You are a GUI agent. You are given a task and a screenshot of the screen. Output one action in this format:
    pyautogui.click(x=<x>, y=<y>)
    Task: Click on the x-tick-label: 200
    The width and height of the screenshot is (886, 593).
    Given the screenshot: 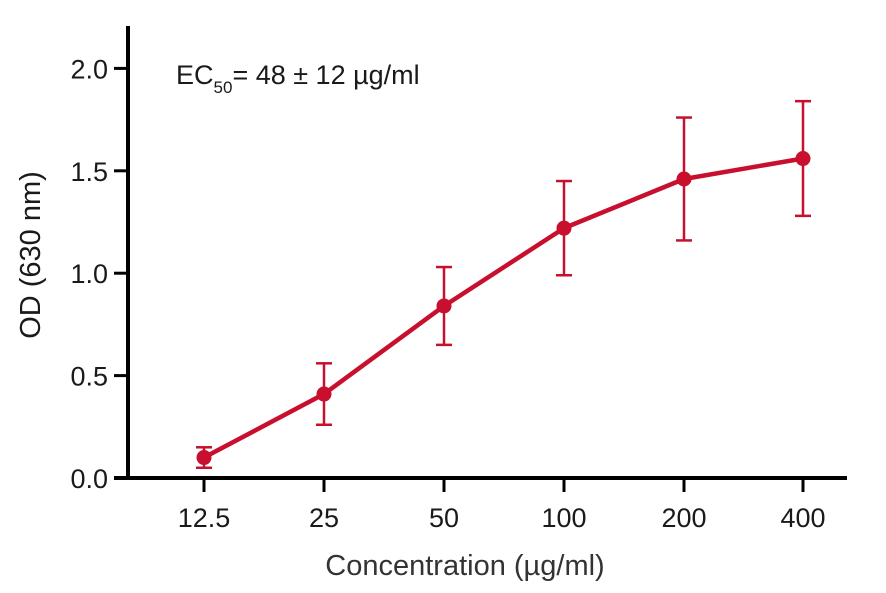 What is the action you would take?
    pyautogui.click(x=683, y=518)
    